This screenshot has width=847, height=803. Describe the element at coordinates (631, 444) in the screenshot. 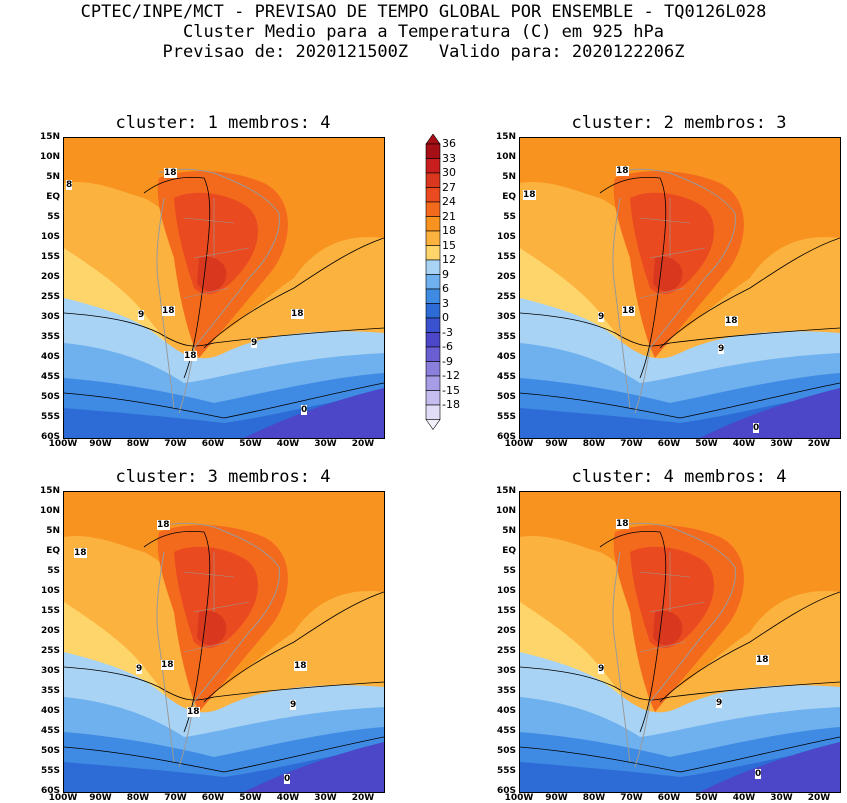

I see `x-tick-label: 70W` at that location.